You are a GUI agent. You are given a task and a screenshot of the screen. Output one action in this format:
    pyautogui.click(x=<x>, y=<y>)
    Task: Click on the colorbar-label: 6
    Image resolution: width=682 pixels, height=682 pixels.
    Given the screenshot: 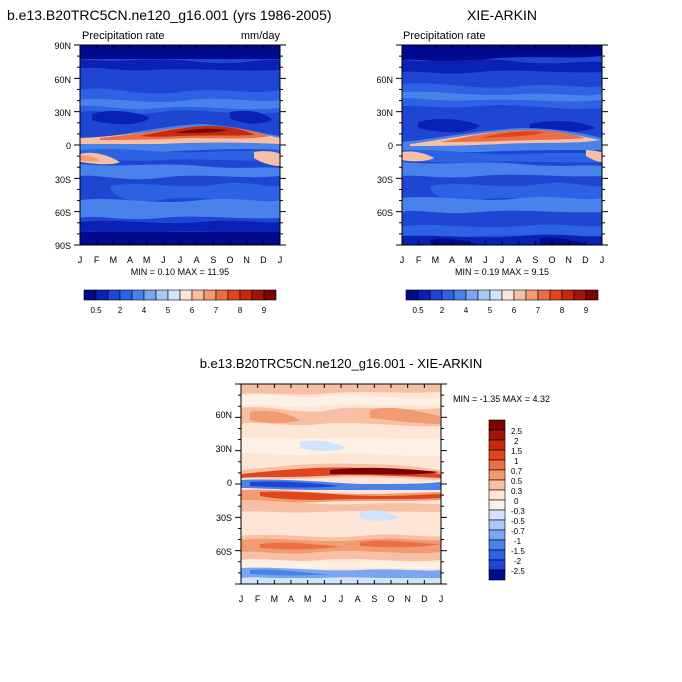 What is the action you would take?
    pyautogui.click(x=514, y=310)
    